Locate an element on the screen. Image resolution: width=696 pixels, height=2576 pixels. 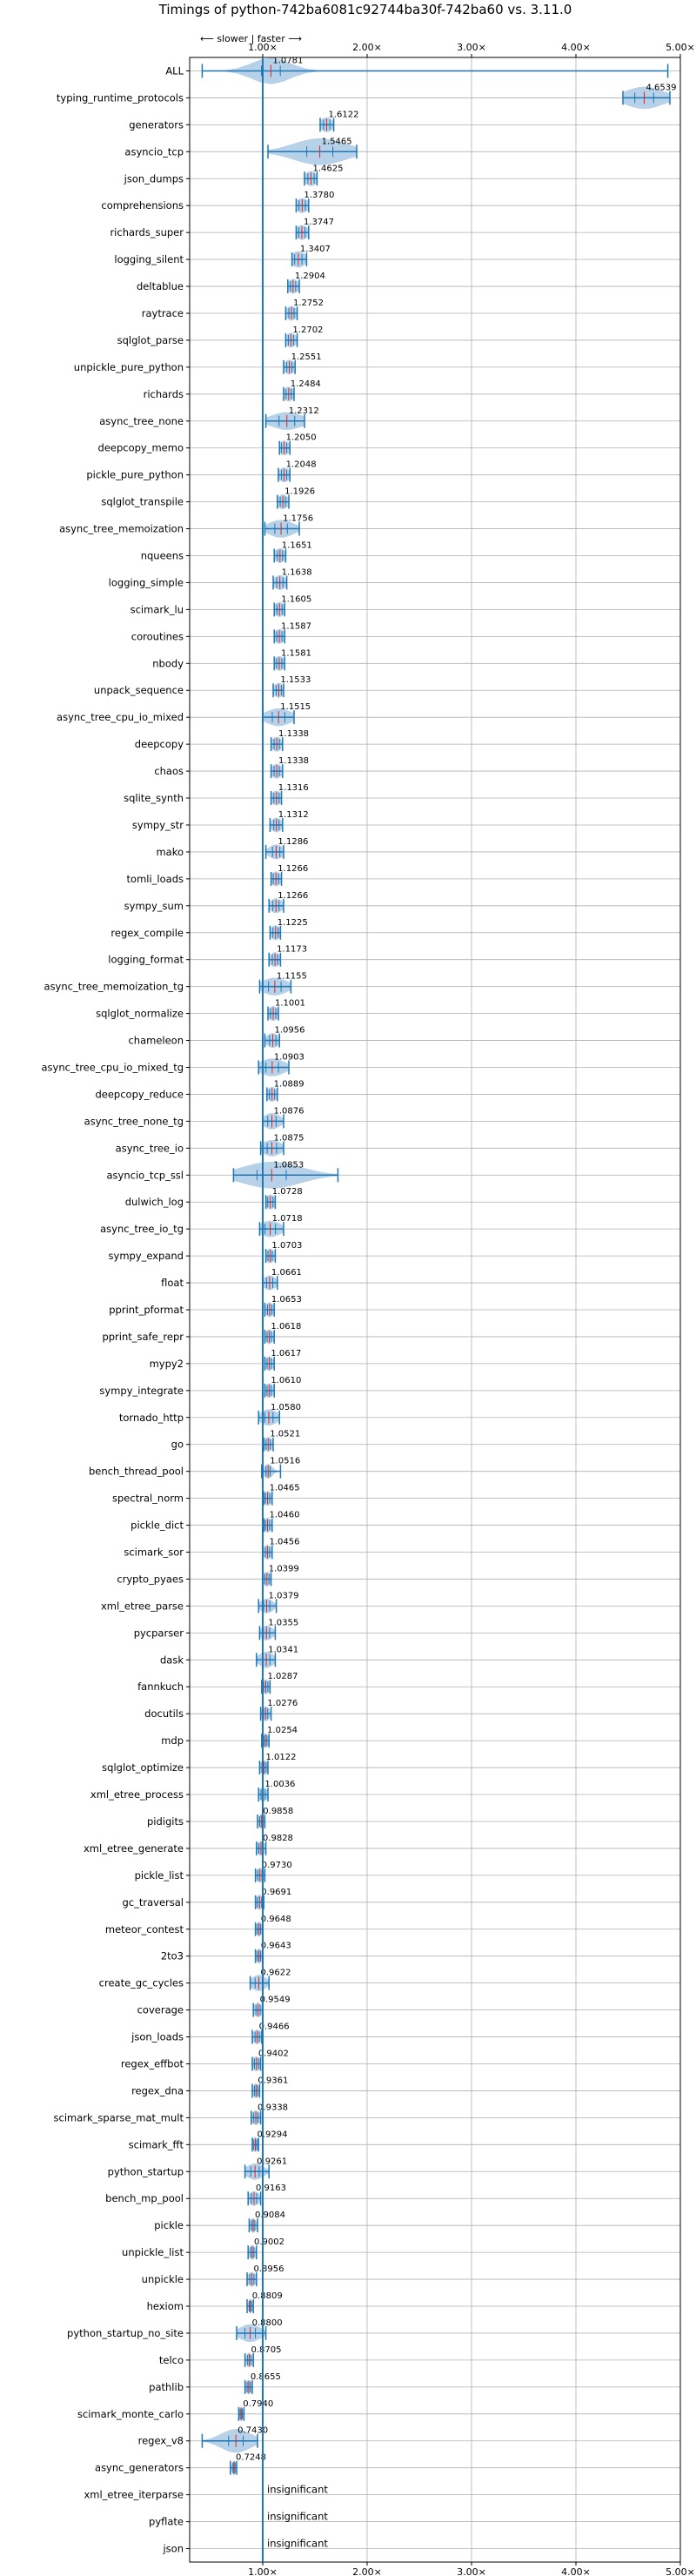
benchmark-label: bench_thread_pool is located at coordinates (136, 1472).